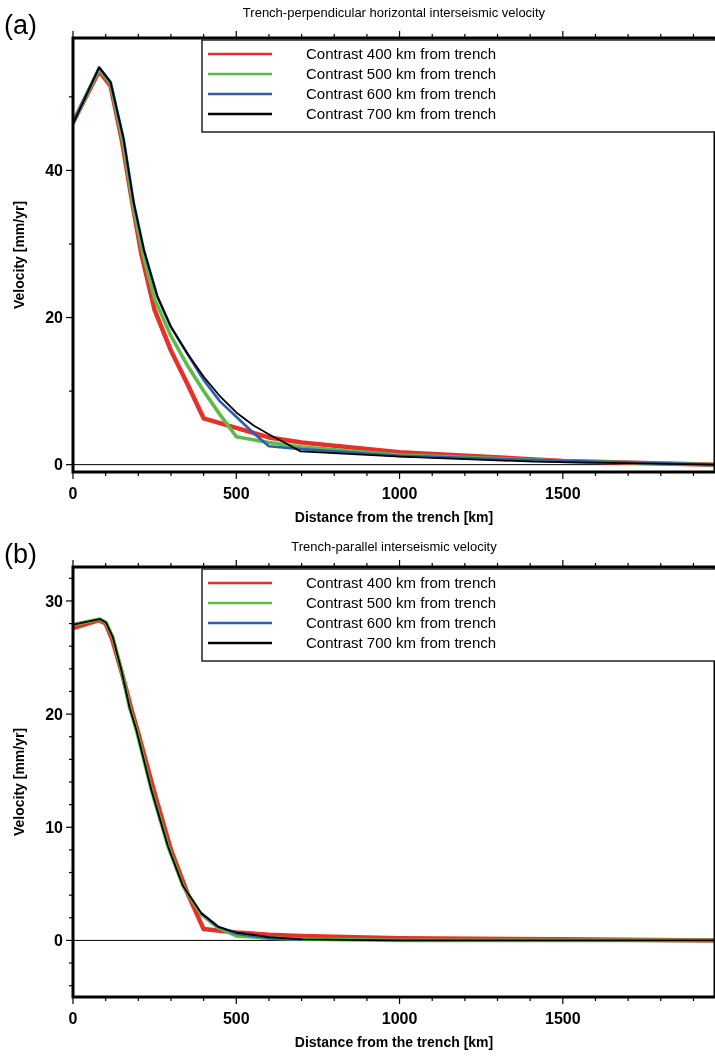 The height and width of the screenshot is (1061, 715). Describe the element at coordinates (54, 171) in the screenshot. I see `y-tick-label: 40` at that location.